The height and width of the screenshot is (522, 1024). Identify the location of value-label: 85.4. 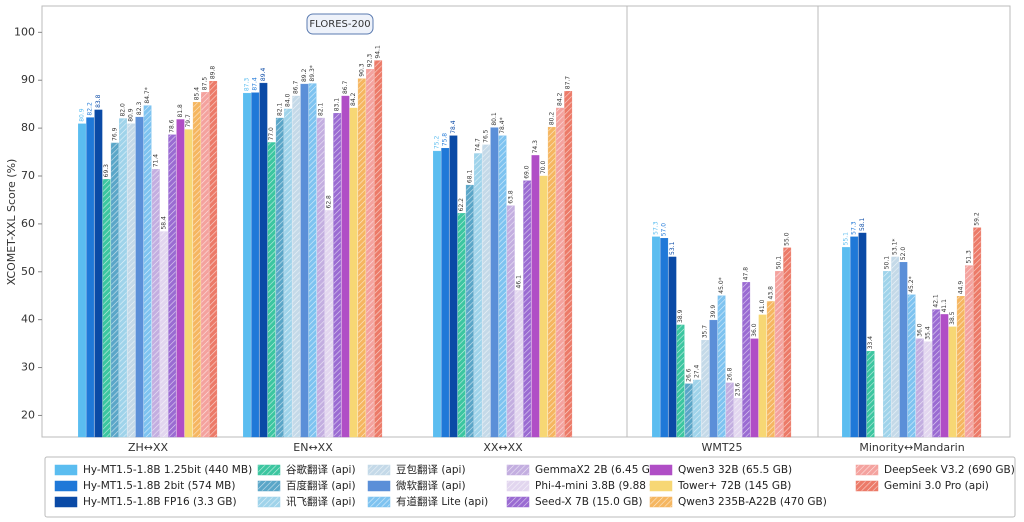
(196, 94).